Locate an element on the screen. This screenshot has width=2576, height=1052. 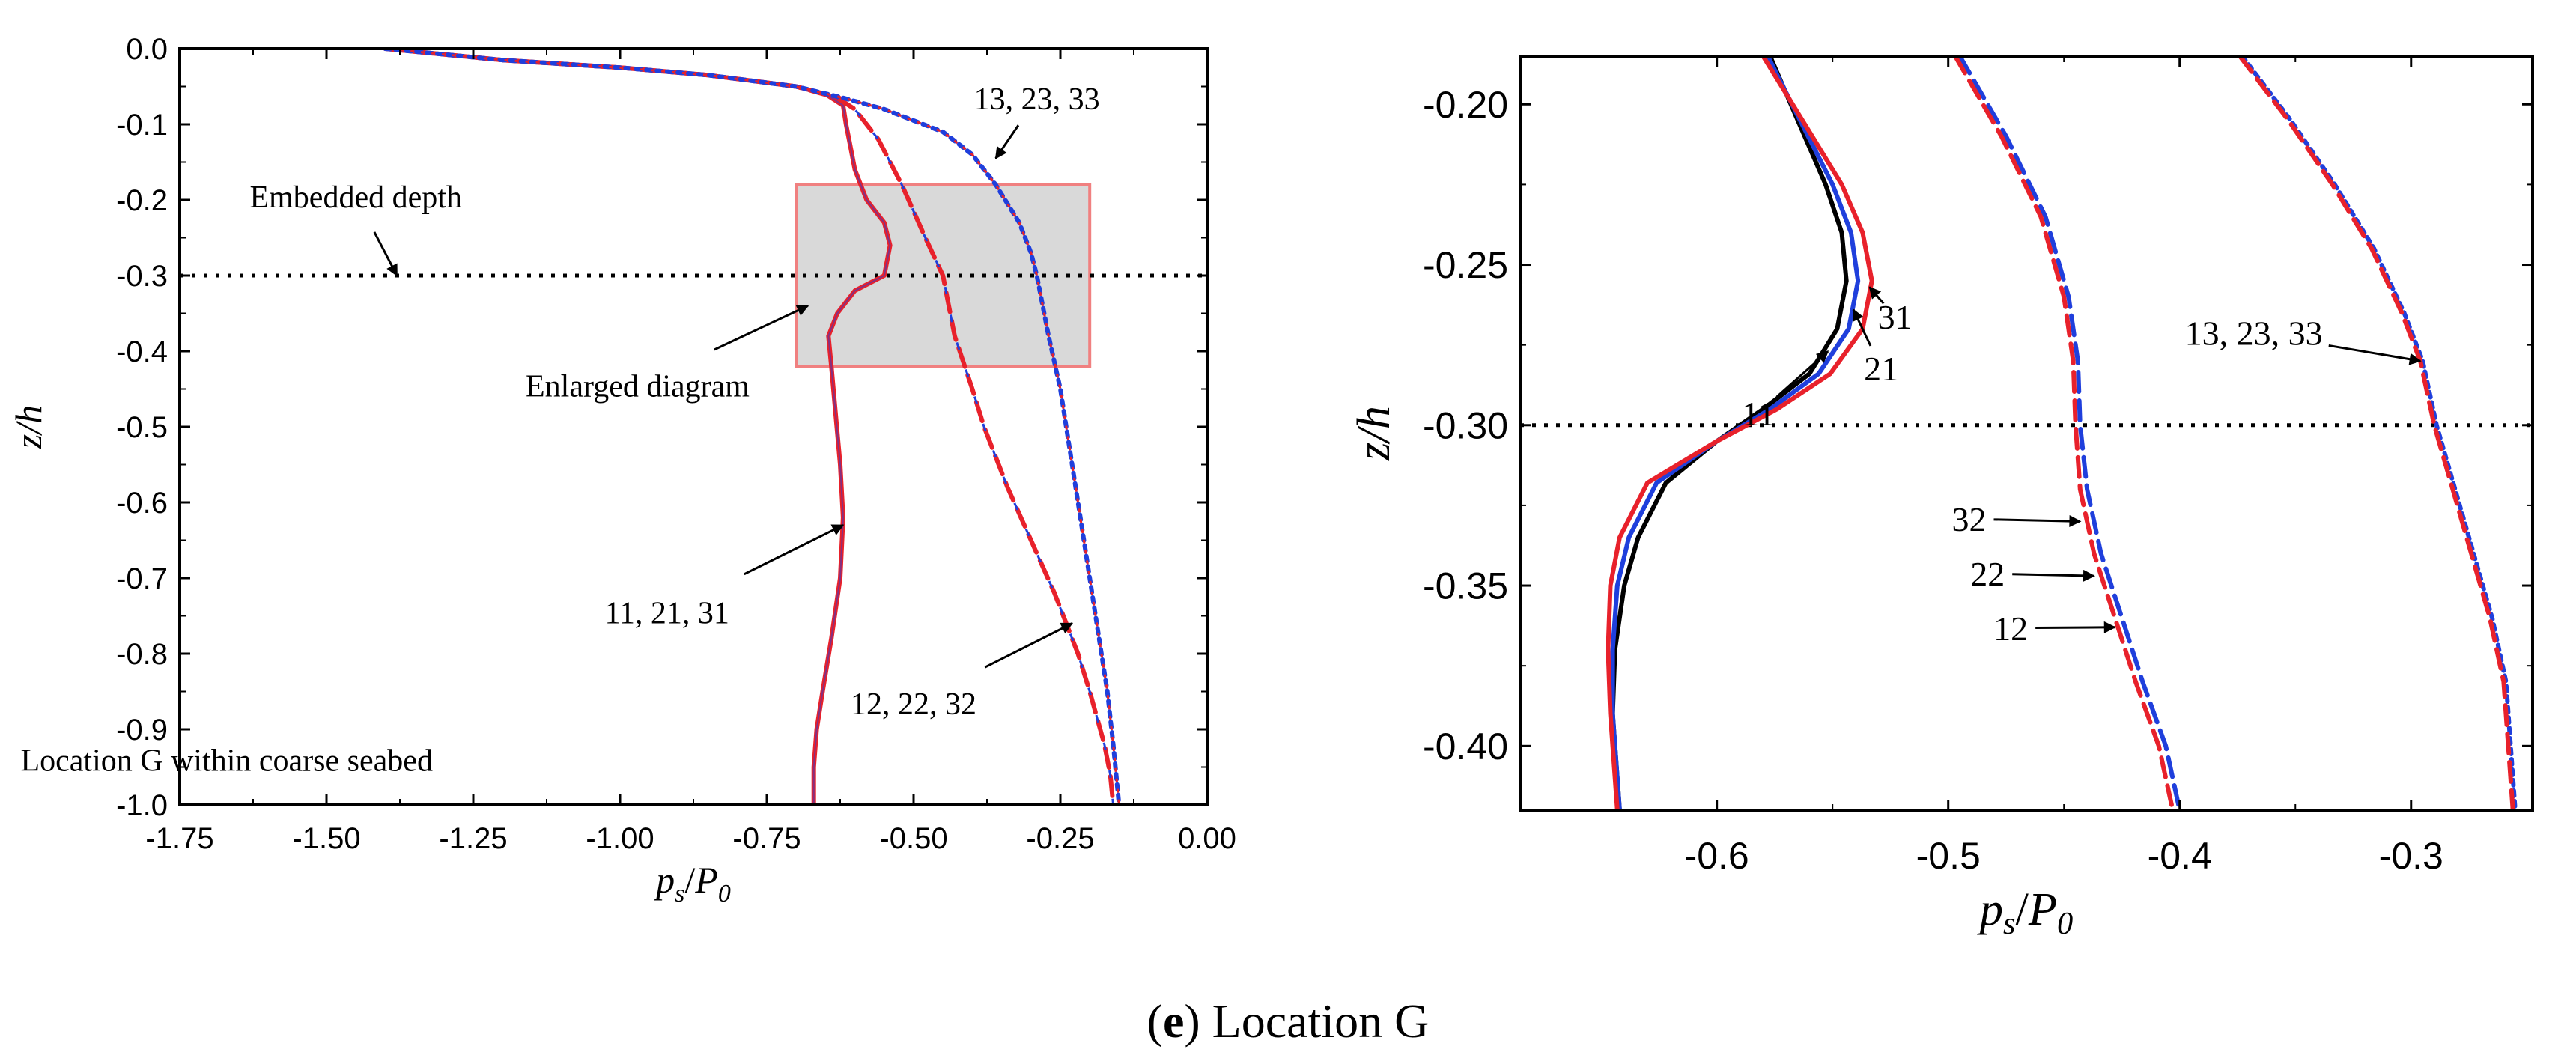
annotation-label: 21 is located at coordinates (1881, 369).